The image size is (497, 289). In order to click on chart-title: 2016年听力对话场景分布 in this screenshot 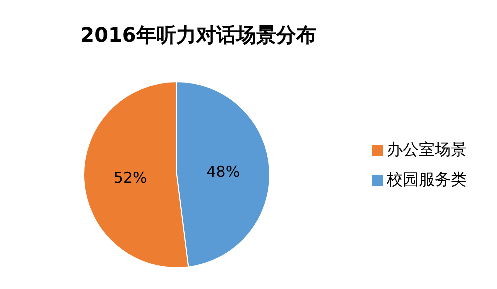, I will do `click(199, 35)`.